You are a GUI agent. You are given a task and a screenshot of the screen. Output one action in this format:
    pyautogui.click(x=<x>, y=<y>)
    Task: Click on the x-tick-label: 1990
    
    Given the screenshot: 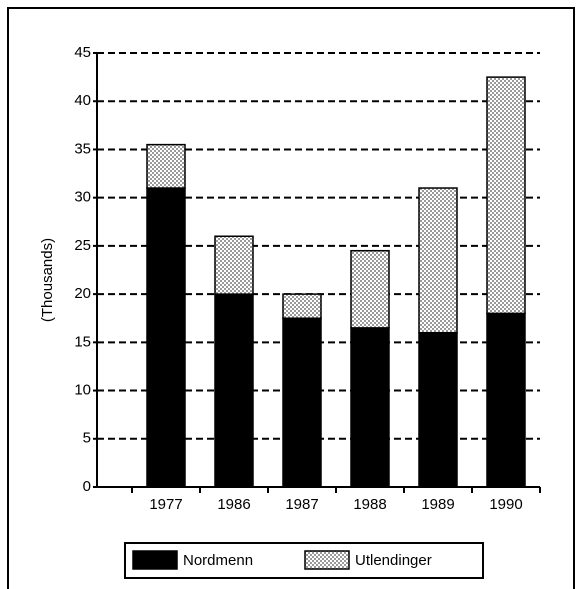 What is the action you would take?
    pyautogui.click(x=505, y=504)
    